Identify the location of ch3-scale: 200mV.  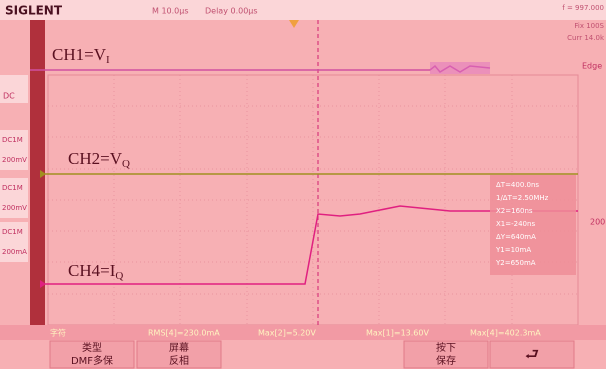
(14, 208).